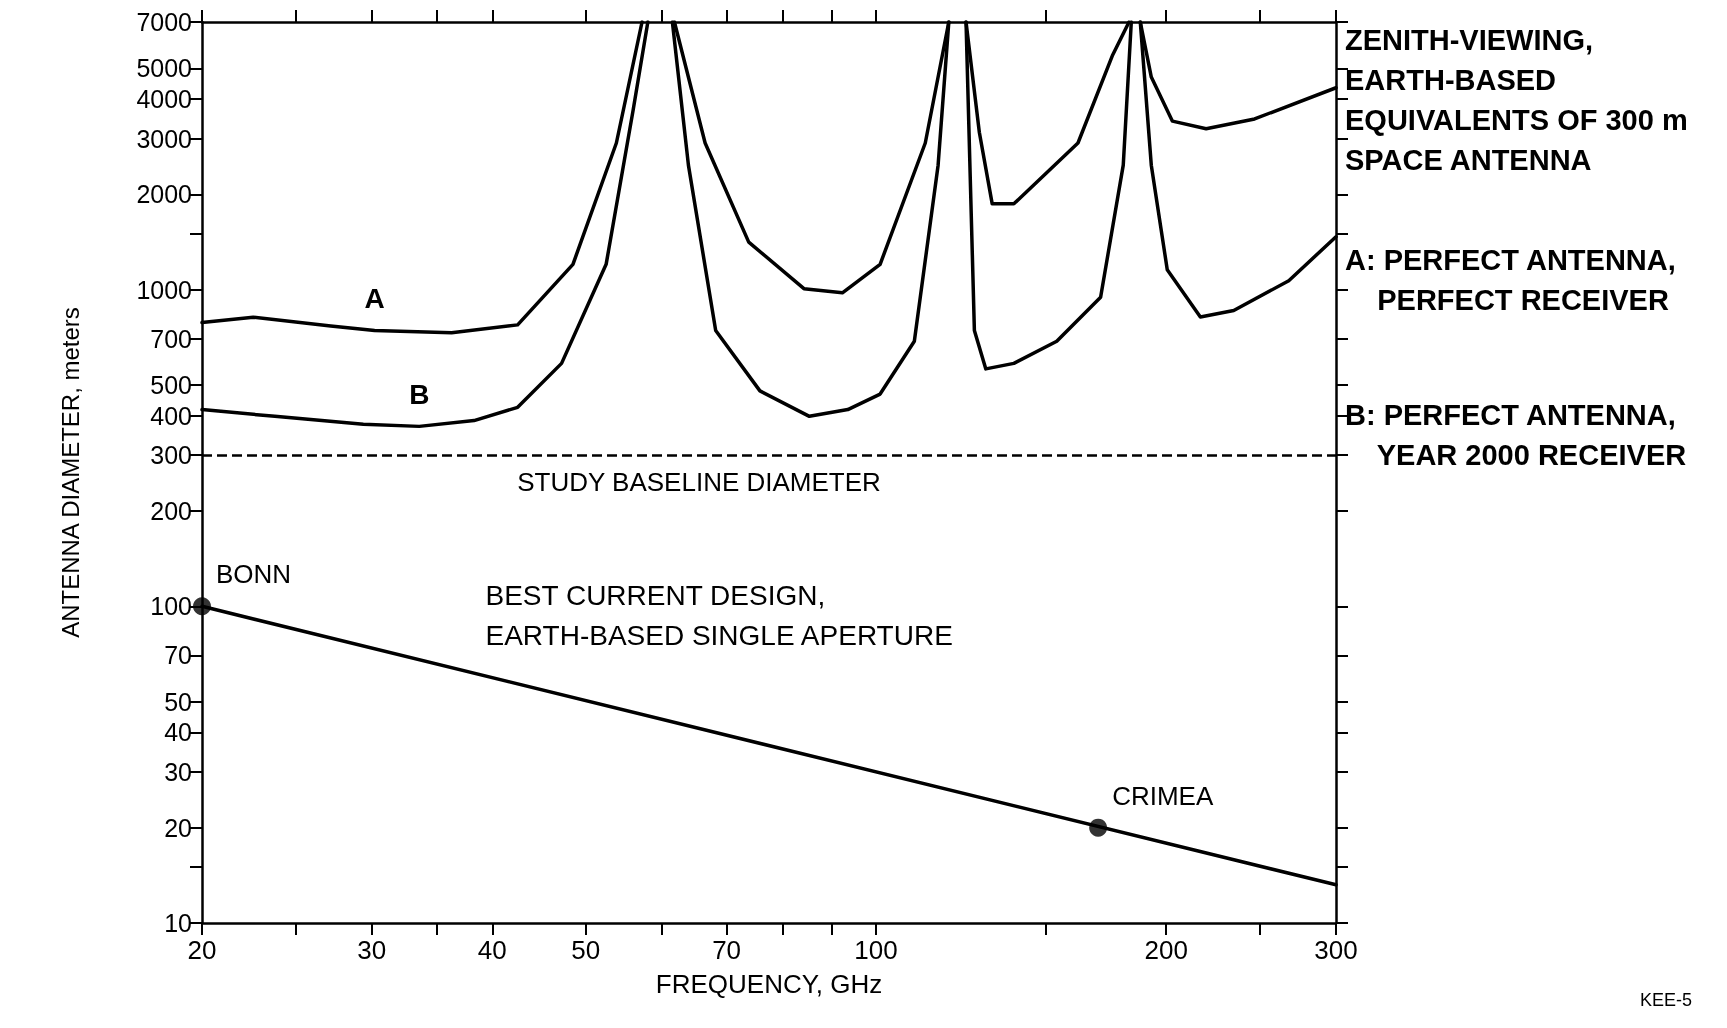 The image size is (1727, 1028). What do you see at coordinates (171, 606) in the screenshot?
I see `y-tick-label: 100` at bounding box center [171, 606].